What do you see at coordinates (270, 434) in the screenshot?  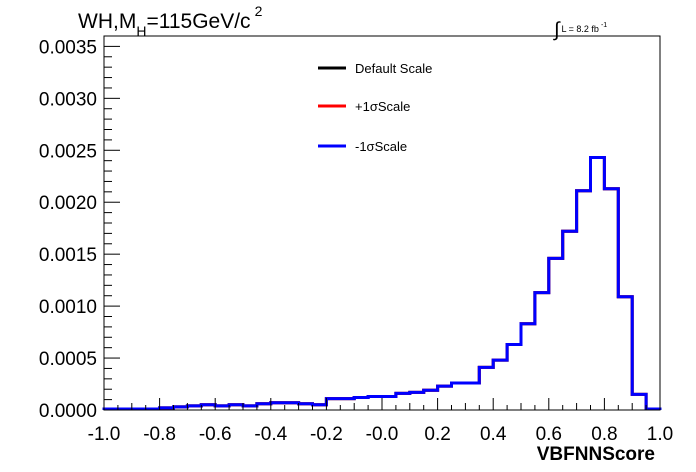 I see `x-tick-label: -0.4` at bounding box center [270, 434].